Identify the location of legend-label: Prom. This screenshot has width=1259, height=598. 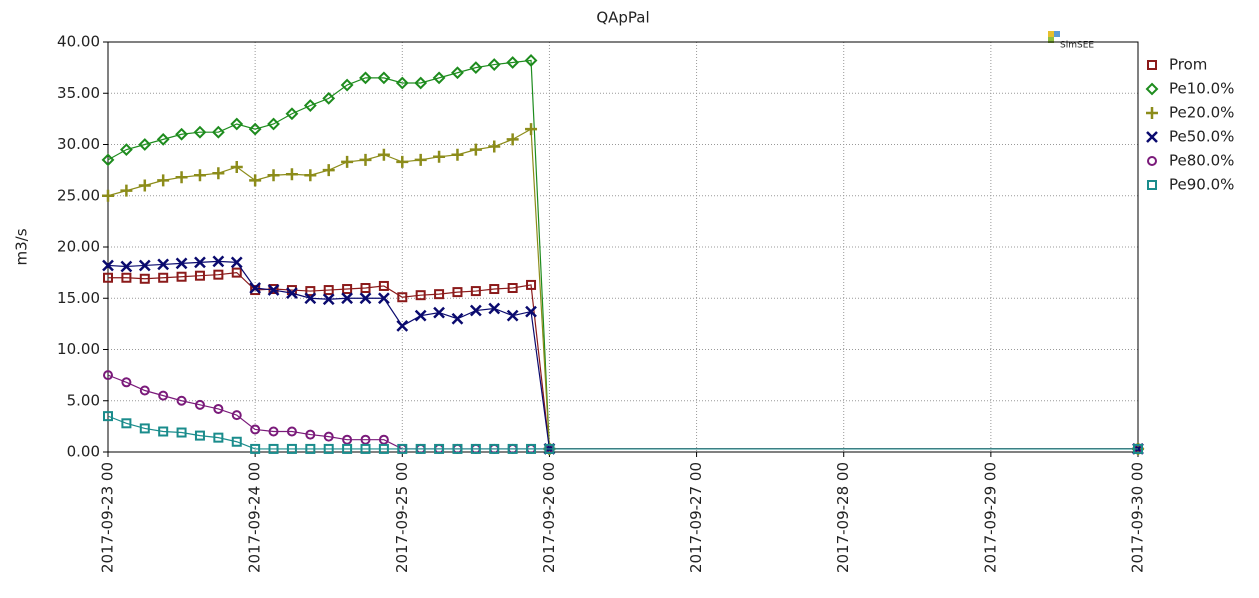
(1188, 65).